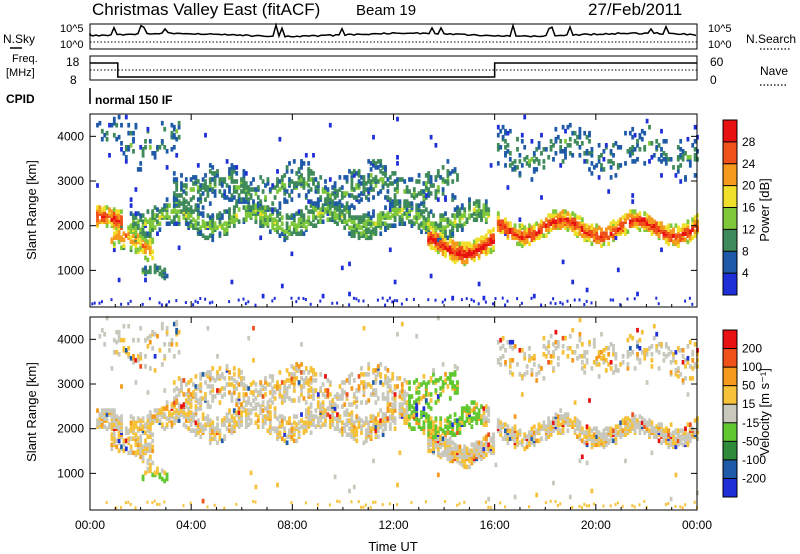 The height and width of the screenshot is (554, 800). What do you see at coordinates (749, 142) in the screenshot?
I see `power-colorbar-label: 28` at bounding box center [749, 142].